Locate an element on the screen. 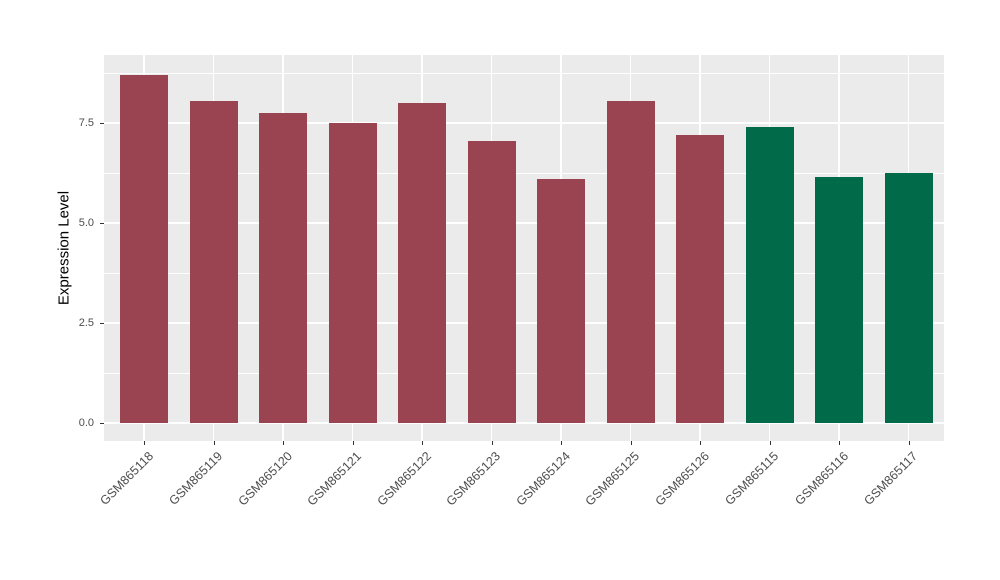 Image resolution: width=1000 pixels, height=580 pixels. x-tick-label: GSM865122 is located at coordinates (404, 479).